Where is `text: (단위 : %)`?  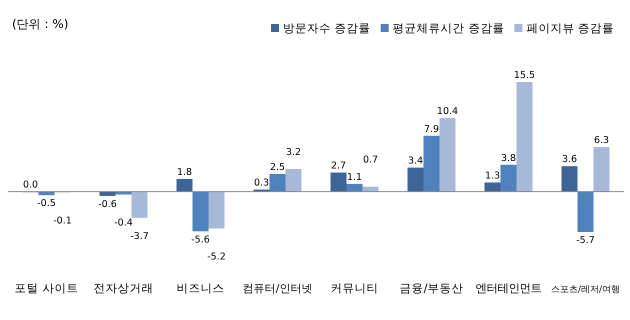
text: (단위 : %) is located at coordinates (40, 24).